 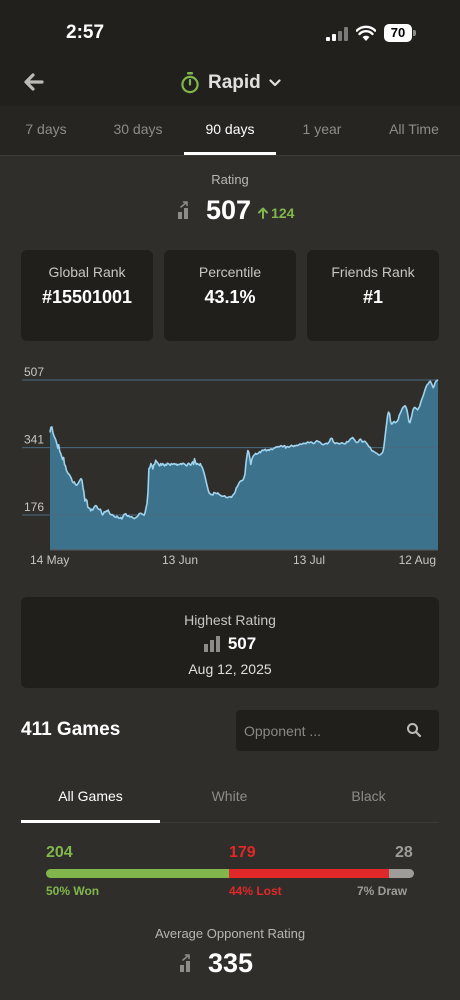 I want to click on draw-count: 28, so click(x=404, y=852).